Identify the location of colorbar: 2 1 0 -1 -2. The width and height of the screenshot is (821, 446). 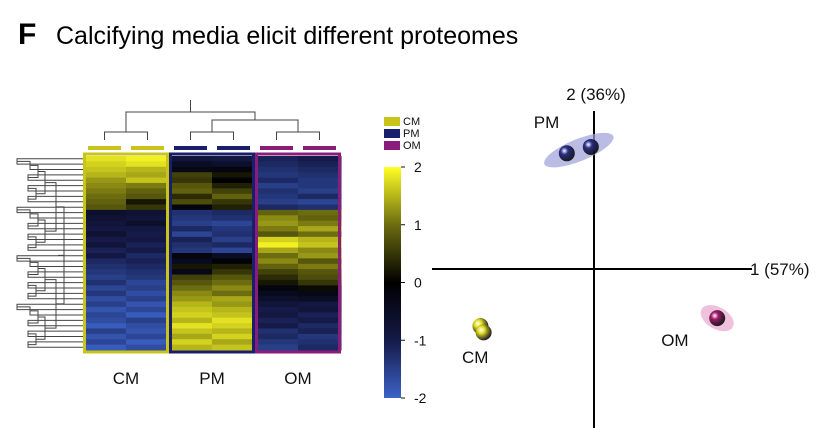
(405, 282).